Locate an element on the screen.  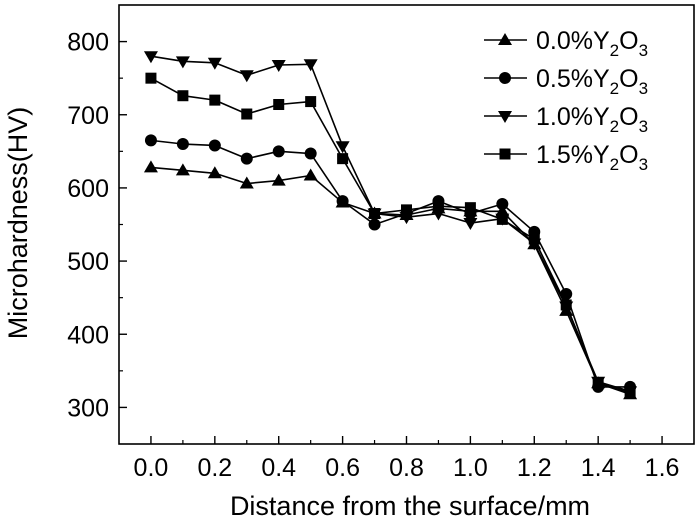
y-axis-ticks: 300 400 500 600 700 800 is located at coordinates (97, 225).